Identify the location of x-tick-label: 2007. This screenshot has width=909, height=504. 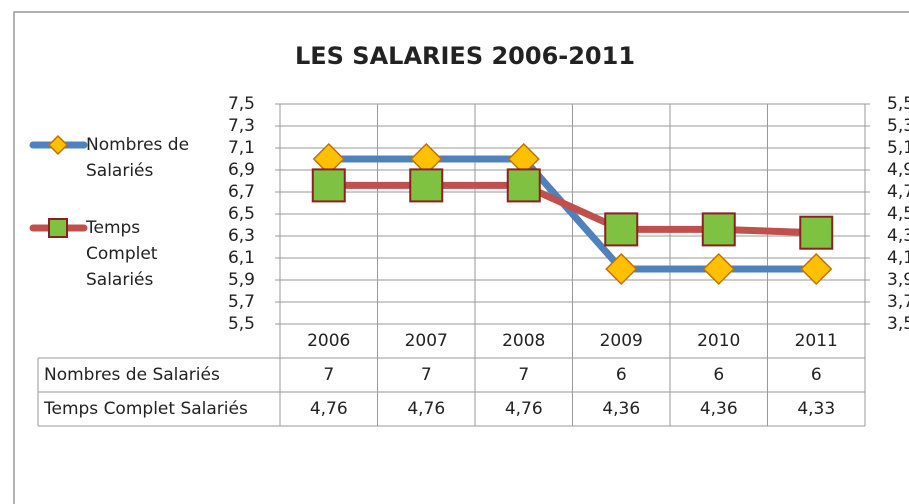
(426, 341).